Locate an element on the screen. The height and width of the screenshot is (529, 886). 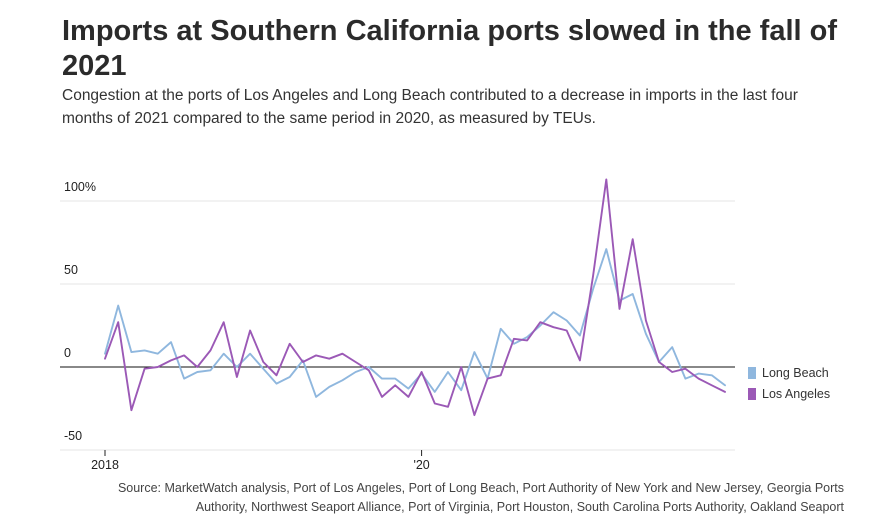
legend-swatch-long-beach is located at coordinates (752, 373).